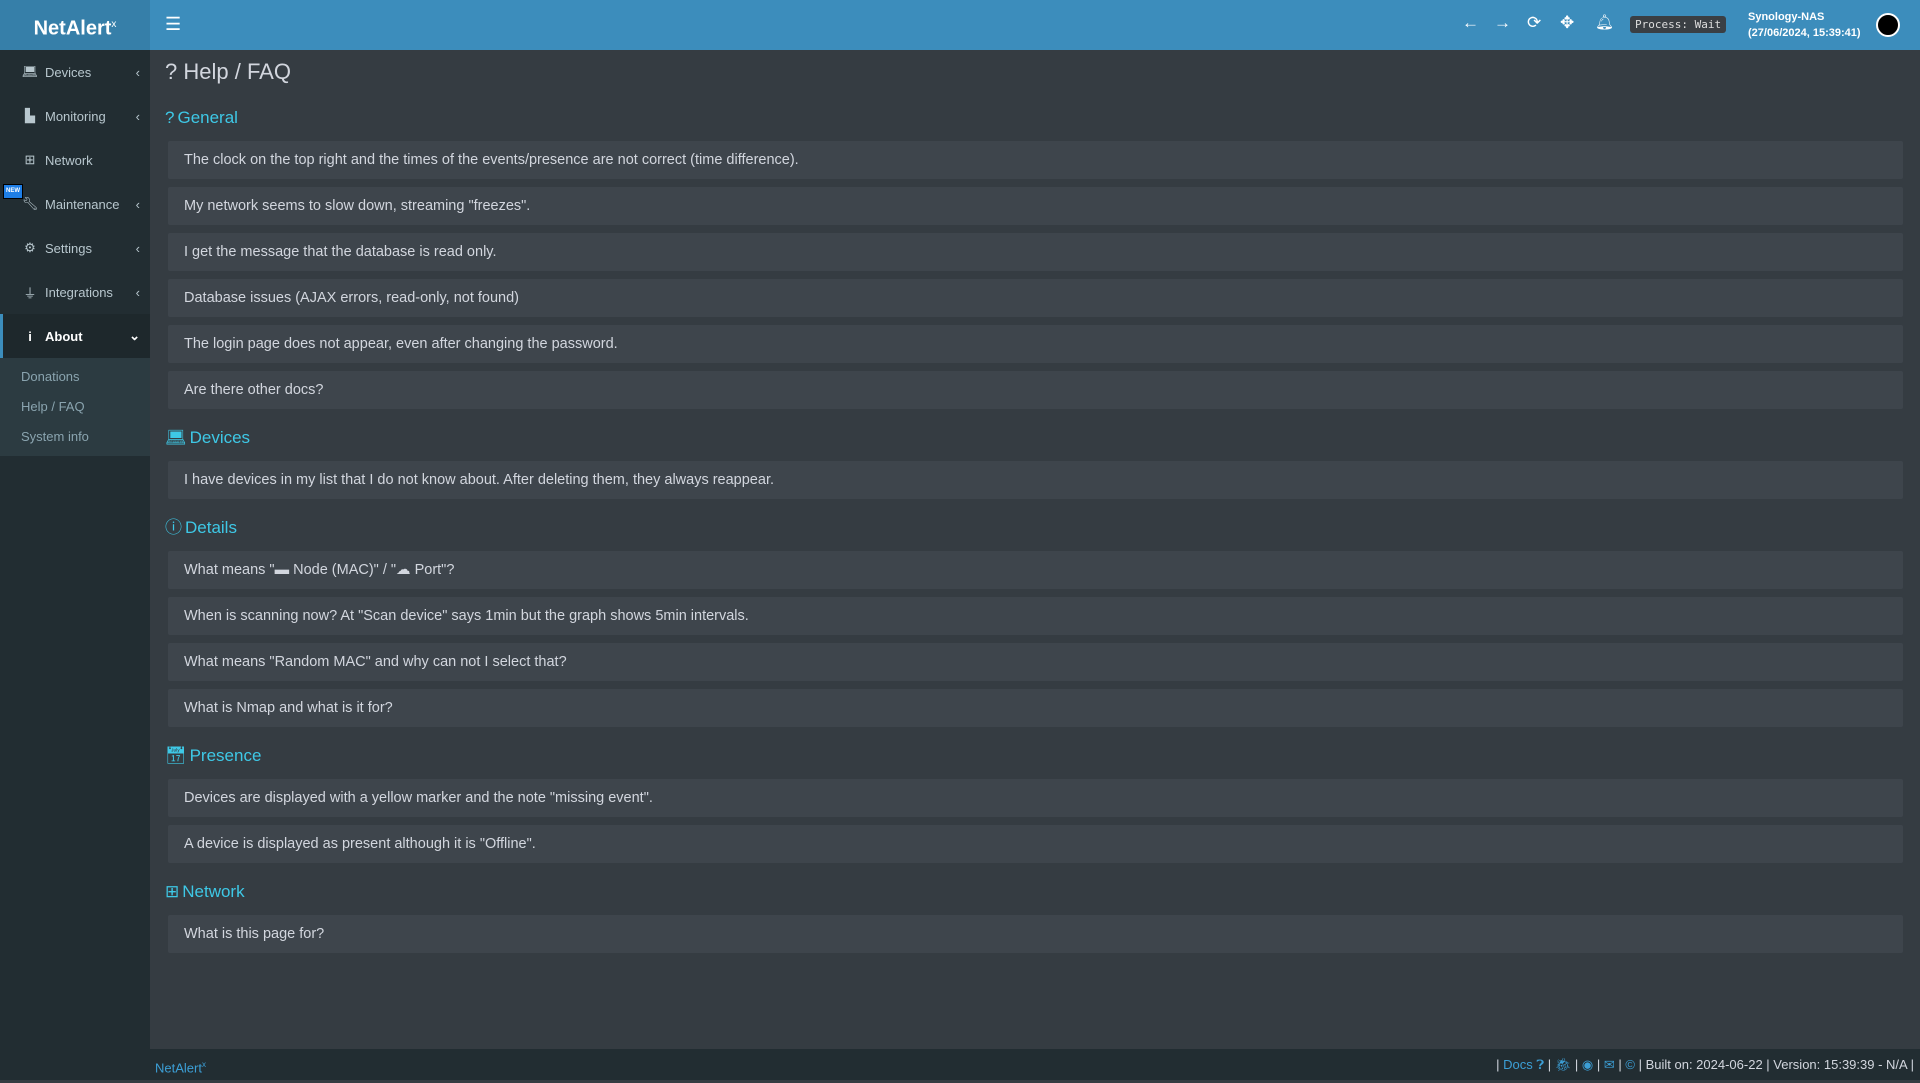  What do you see at coordinates (68, 72) in the screenshot?
I see `sidebar-item-label: Devices` at bounding box center [68, 72].